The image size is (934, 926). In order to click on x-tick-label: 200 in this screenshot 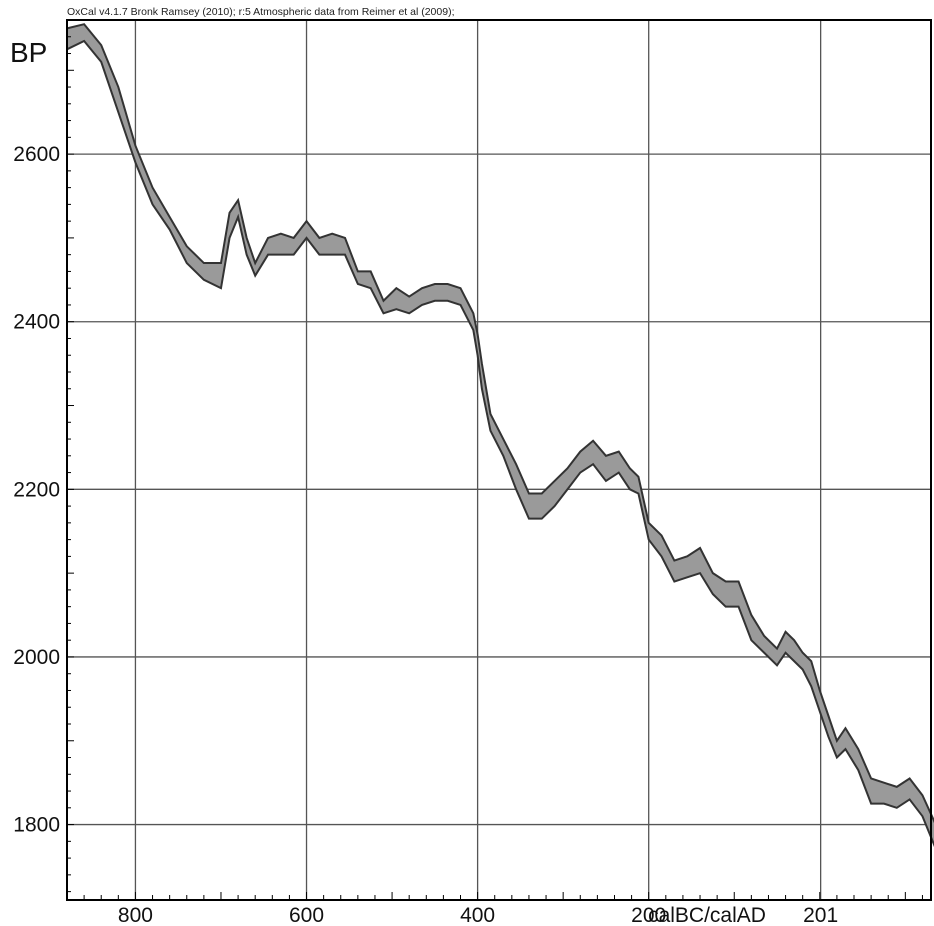, I will do `click(648, 915)`.